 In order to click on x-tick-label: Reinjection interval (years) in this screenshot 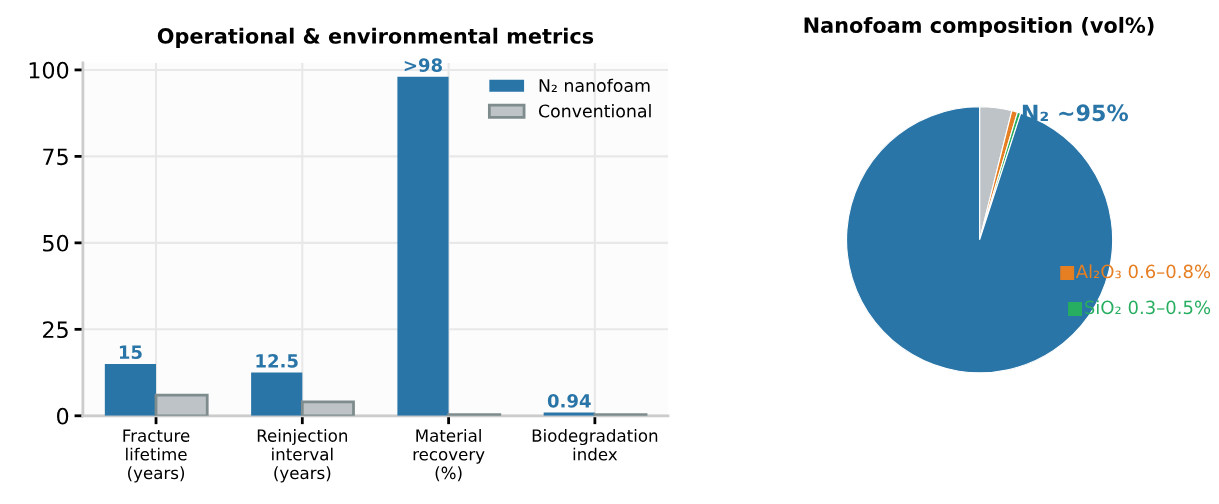, I will do `click(302, 455)`.